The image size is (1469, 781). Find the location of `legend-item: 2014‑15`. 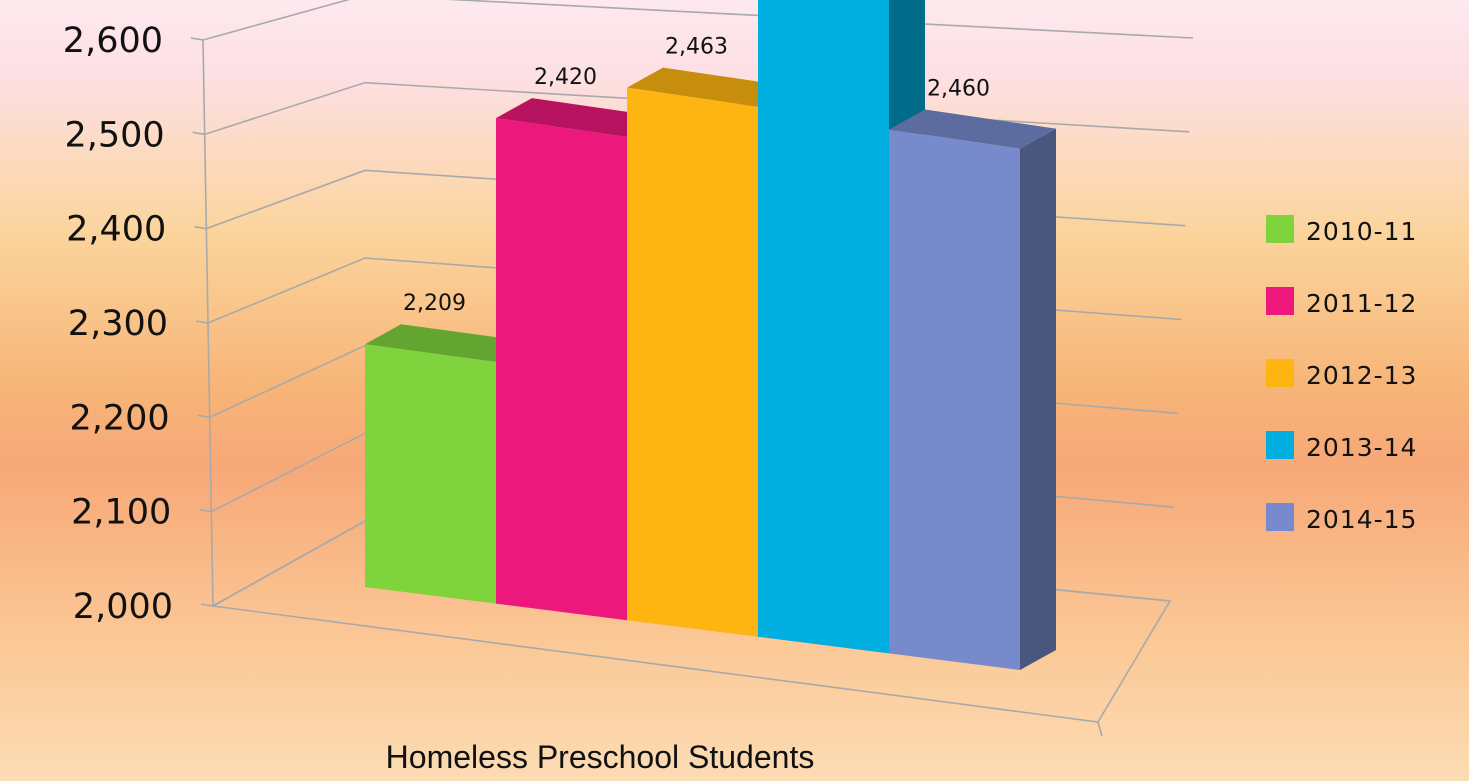

legend-item: 2014‑15 is located at coordinates (1341, 518).